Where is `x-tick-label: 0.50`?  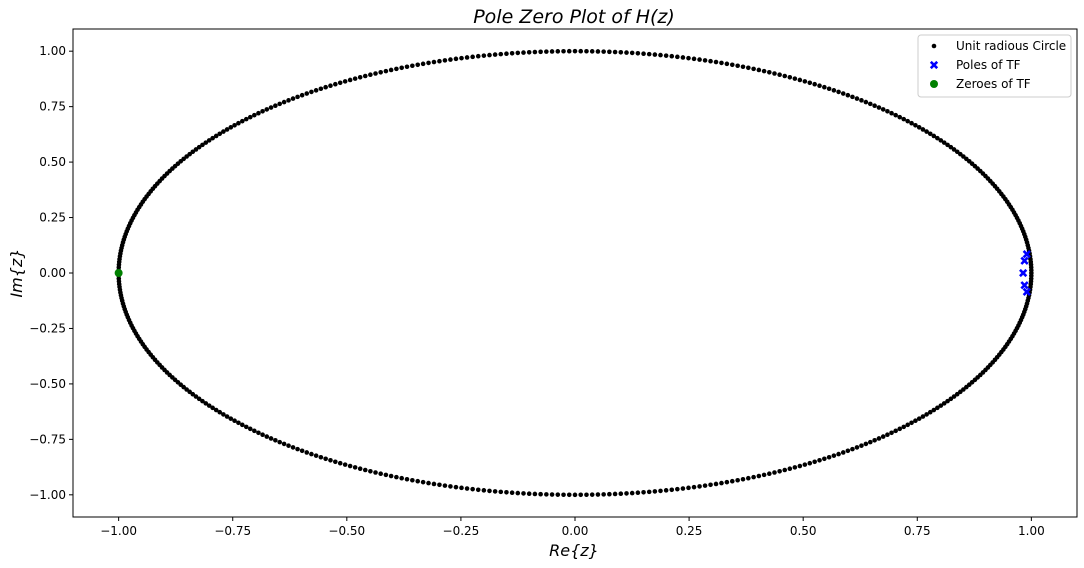
x-tick-label: 0.50 is located at coordinates (803, 531).